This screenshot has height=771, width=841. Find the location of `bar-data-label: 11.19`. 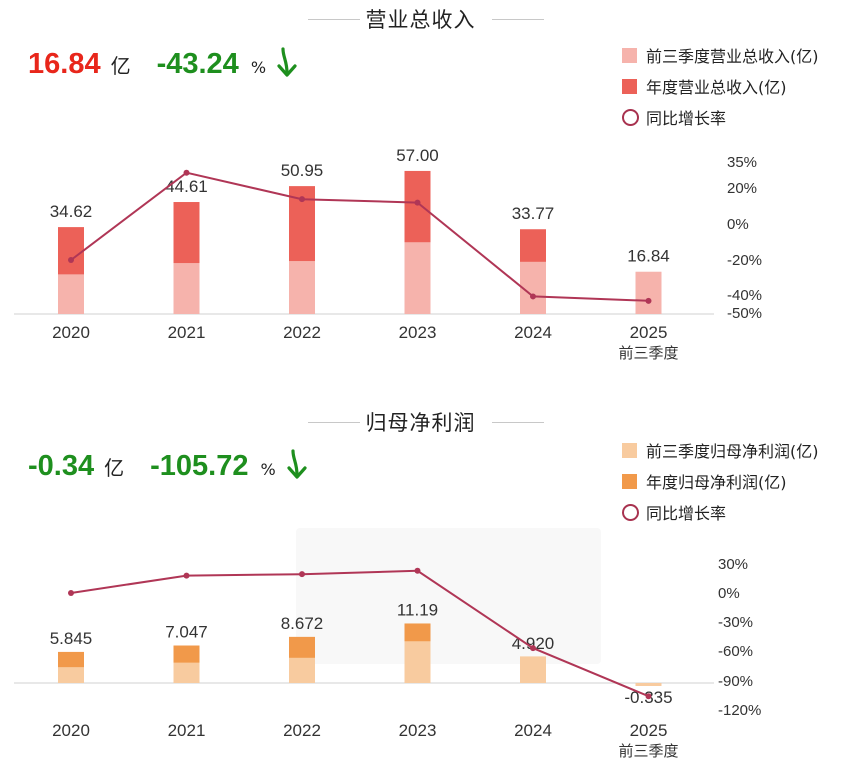

bar-data-label: 11.19 is located at coordinates (417, 609).